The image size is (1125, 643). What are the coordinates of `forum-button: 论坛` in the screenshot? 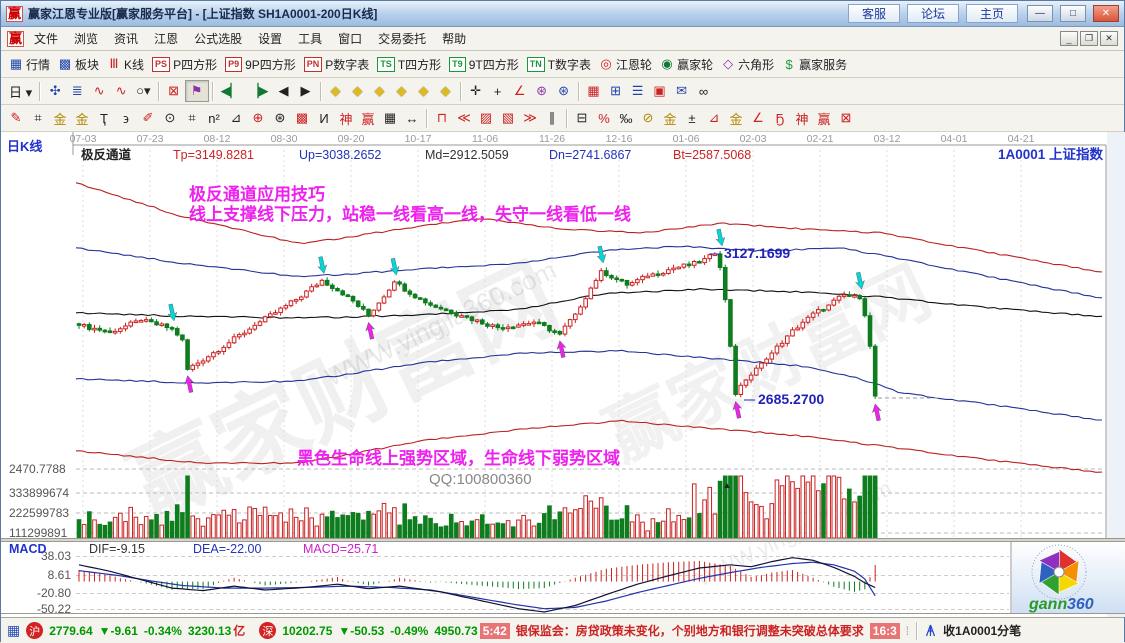 It's located at (933, 13).